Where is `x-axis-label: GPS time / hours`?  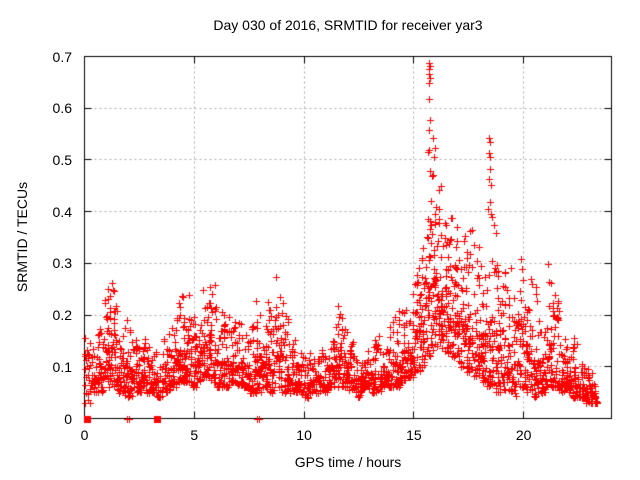
x-axis-label: GPS time / hours is located at coordinates (348, 462).